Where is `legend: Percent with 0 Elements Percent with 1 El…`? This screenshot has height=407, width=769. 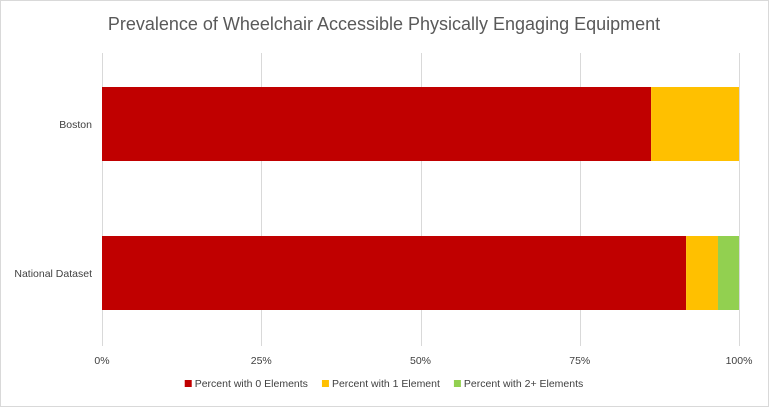 legend: Percent with 0 Elements Percent with 1 El… is located at coordinates (383, 384).